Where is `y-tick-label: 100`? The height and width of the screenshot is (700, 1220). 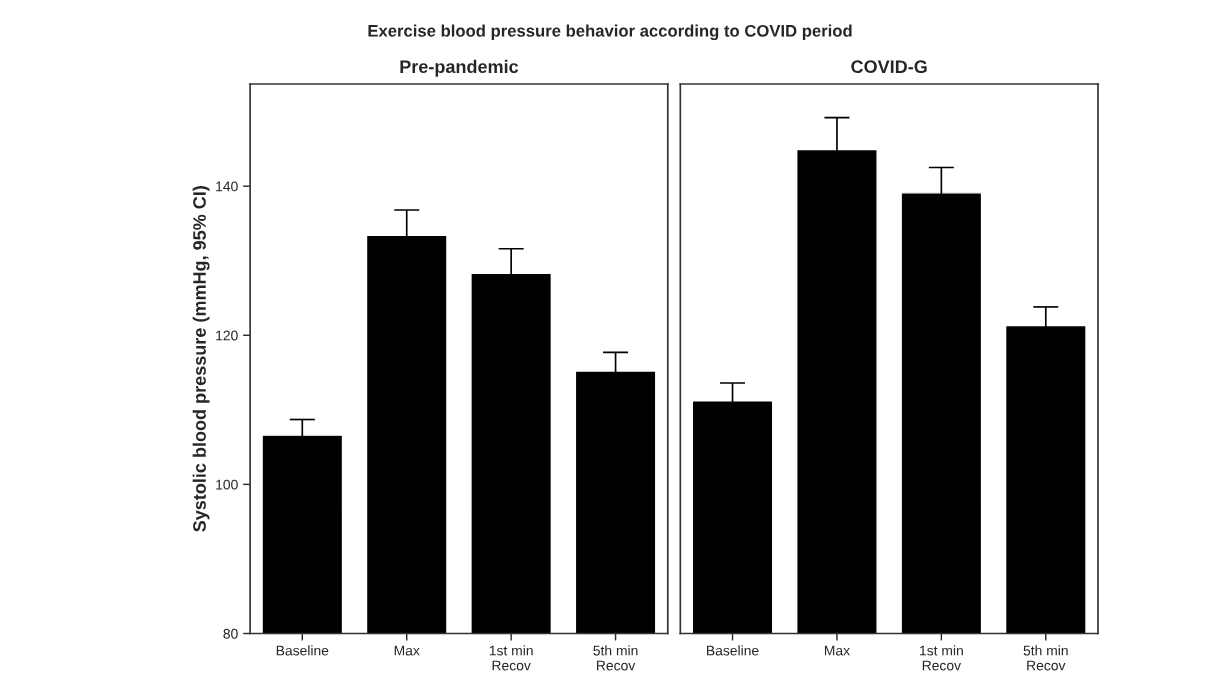
y-tick-label: 100 is located at coordinates (227, 484).